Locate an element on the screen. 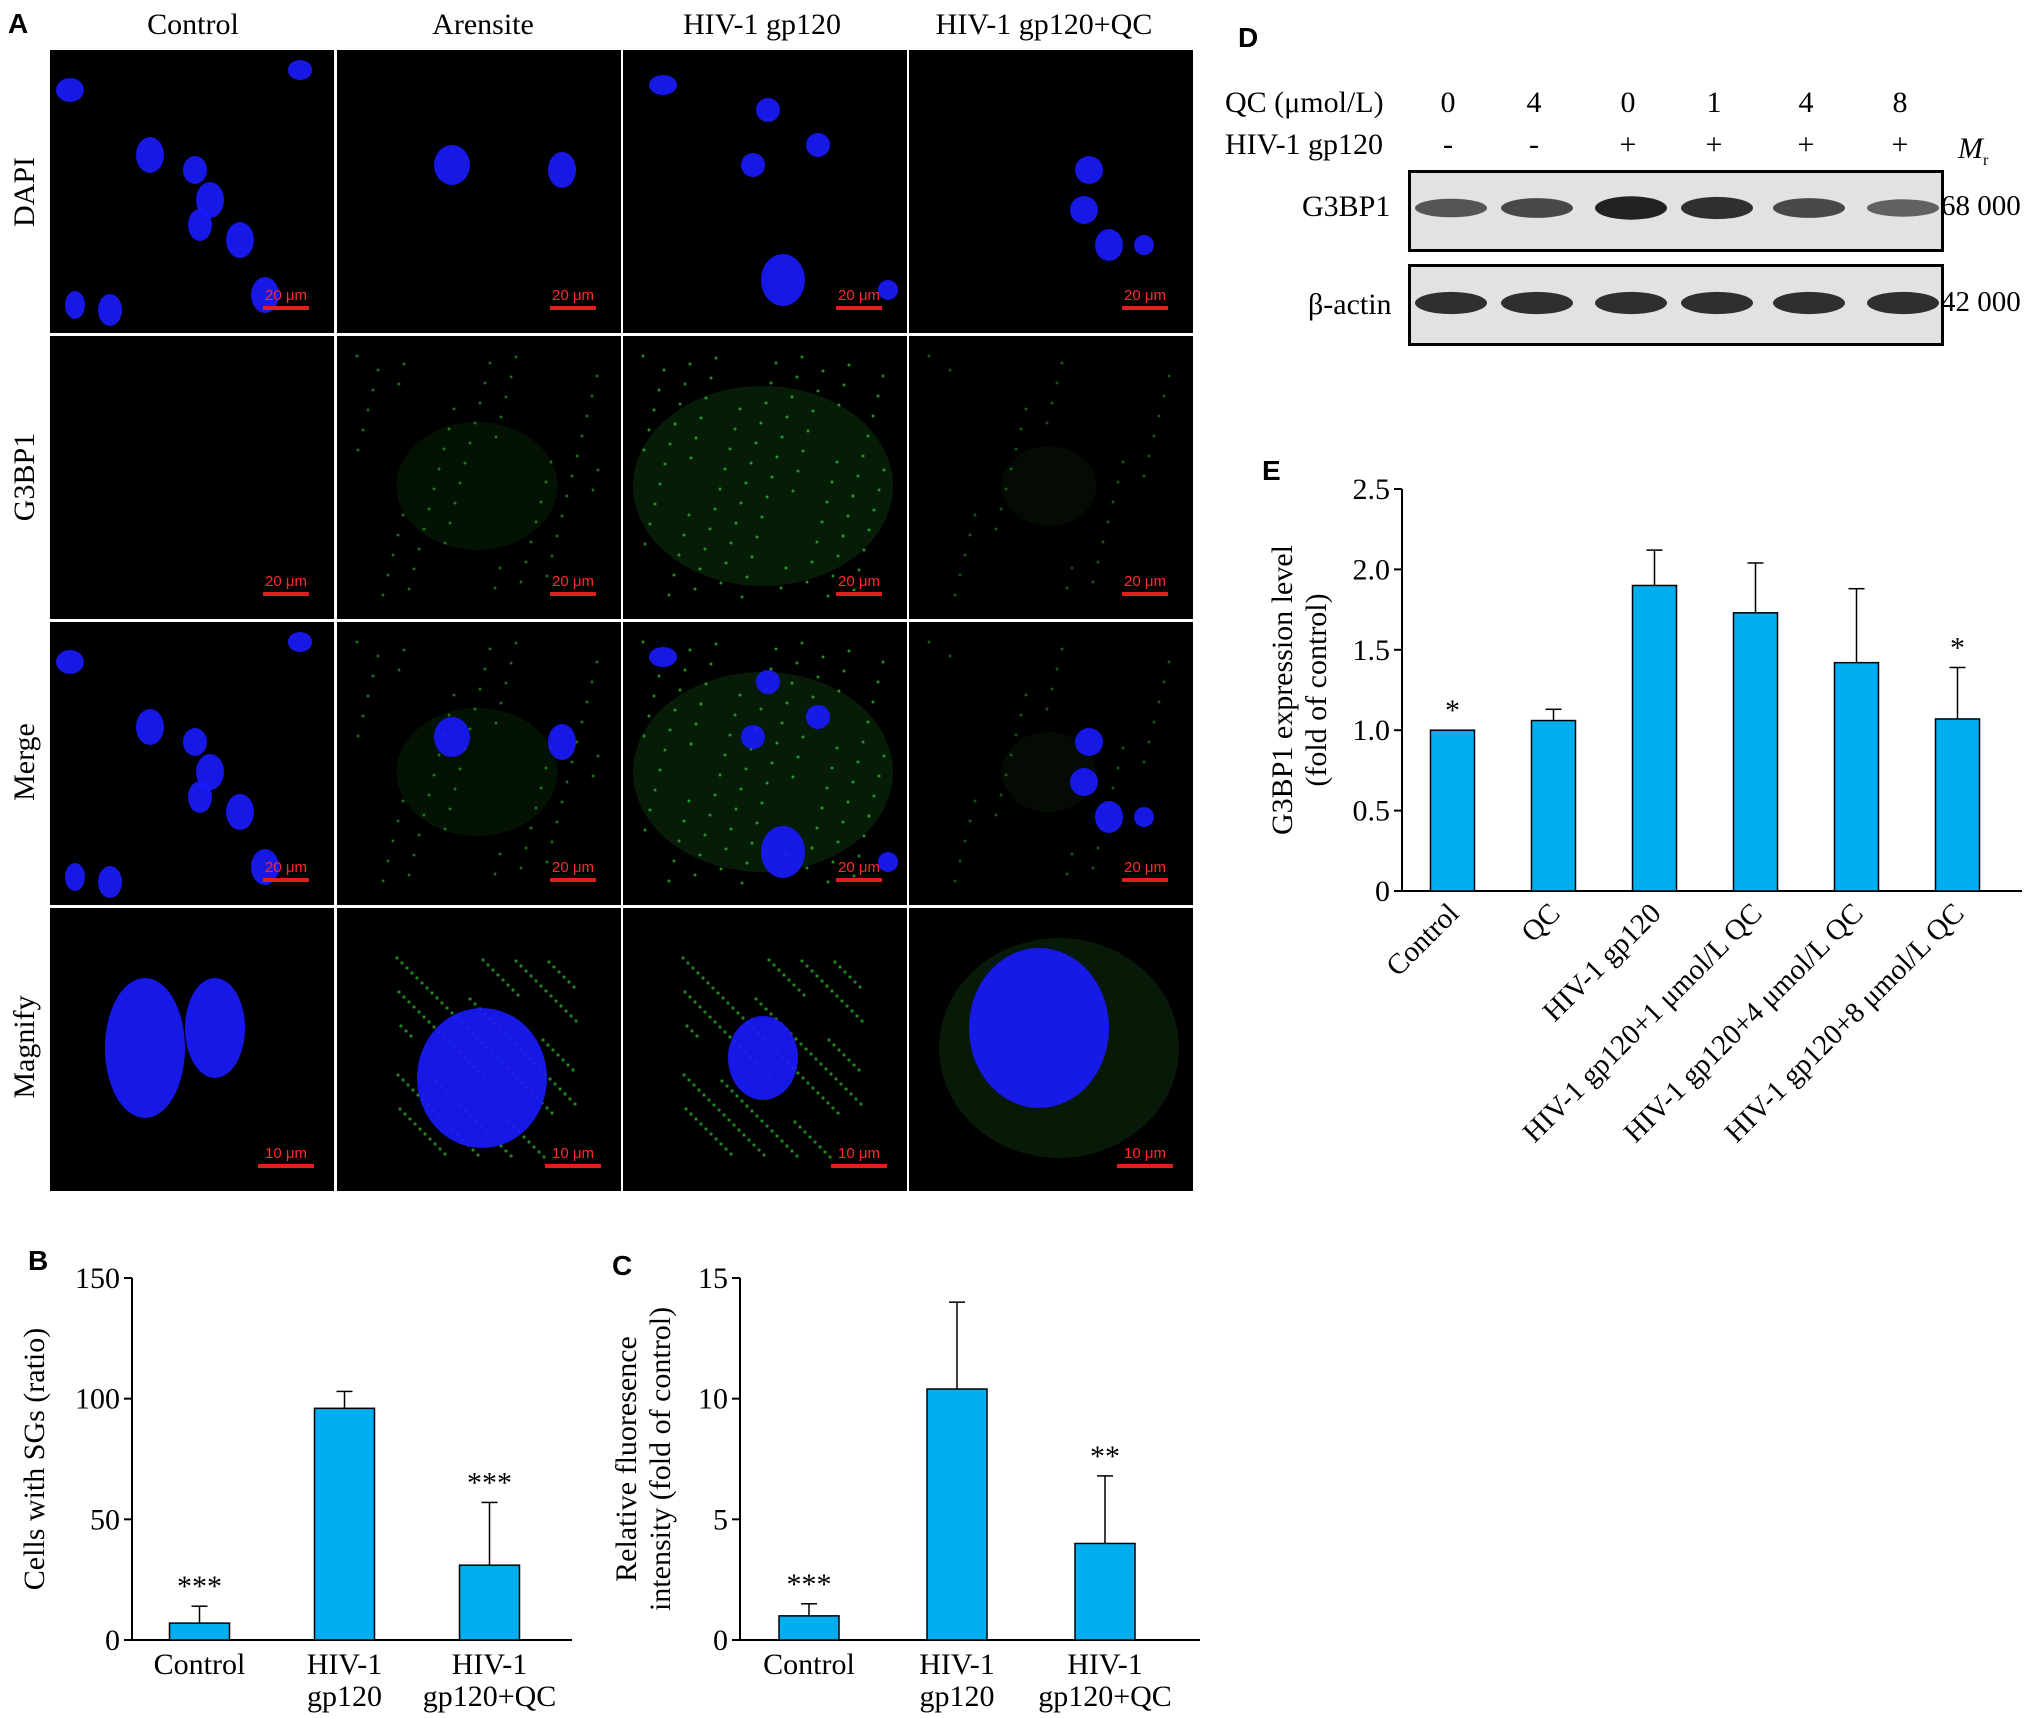  wb-band-label-actin: β-actin is located at coordinates (1350, 304).